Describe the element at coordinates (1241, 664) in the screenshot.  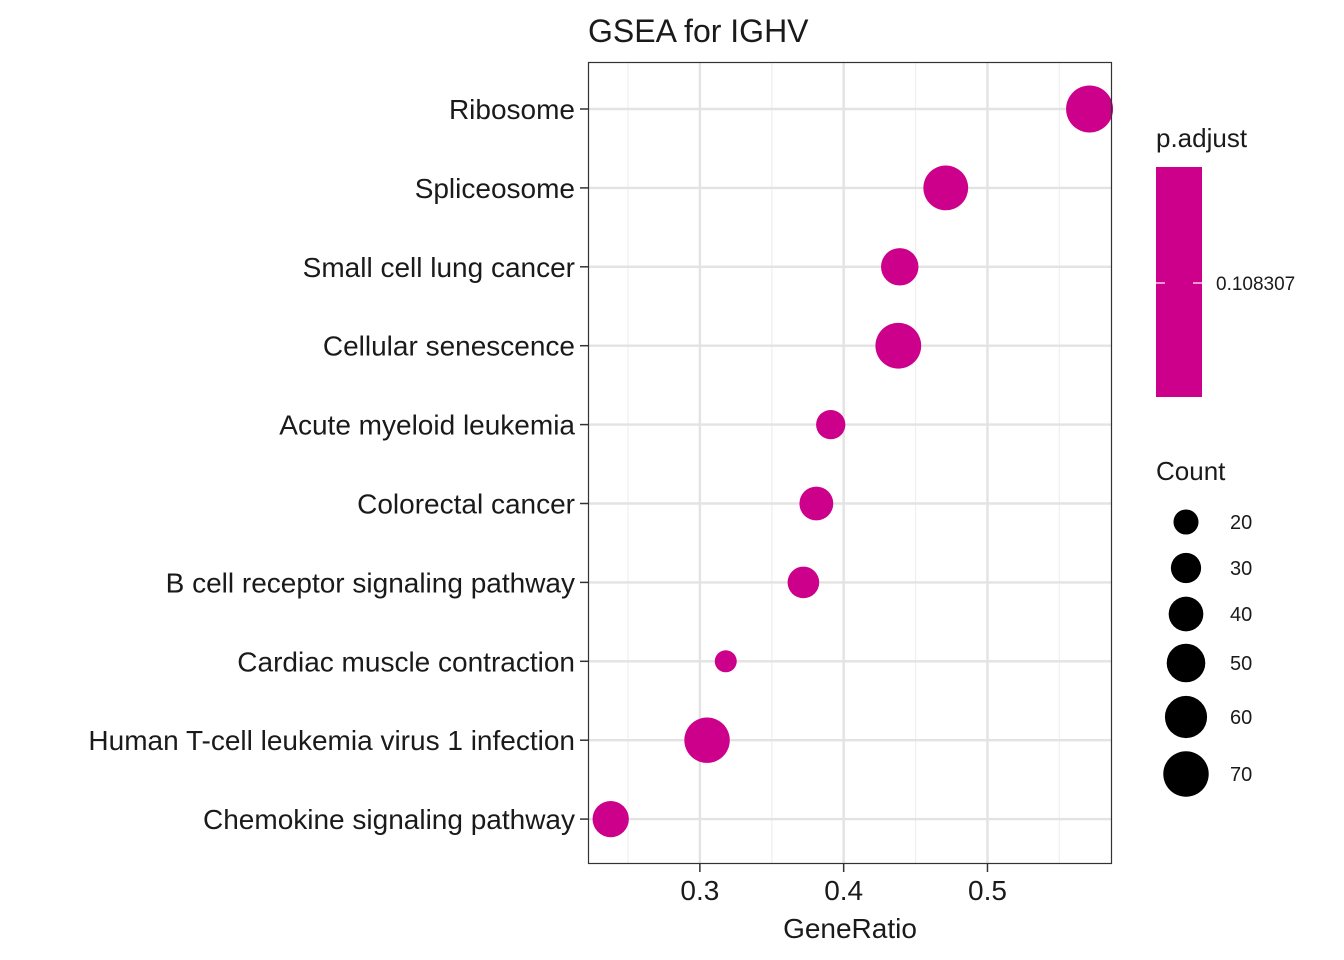
I see `size-legend-label: 50` at that location.